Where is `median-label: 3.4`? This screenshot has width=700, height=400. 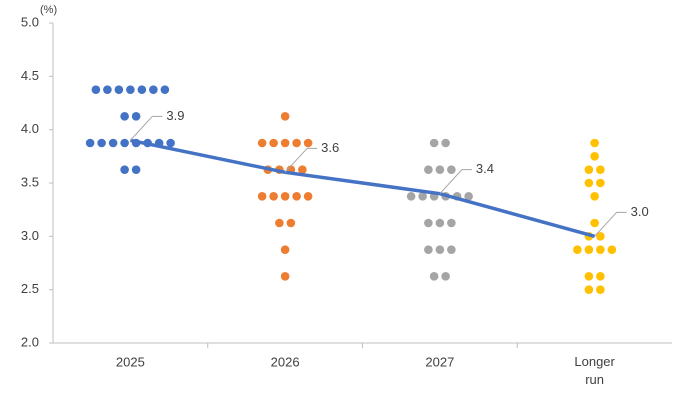
median-label: 3.4 is located at coordinates (485, 168).